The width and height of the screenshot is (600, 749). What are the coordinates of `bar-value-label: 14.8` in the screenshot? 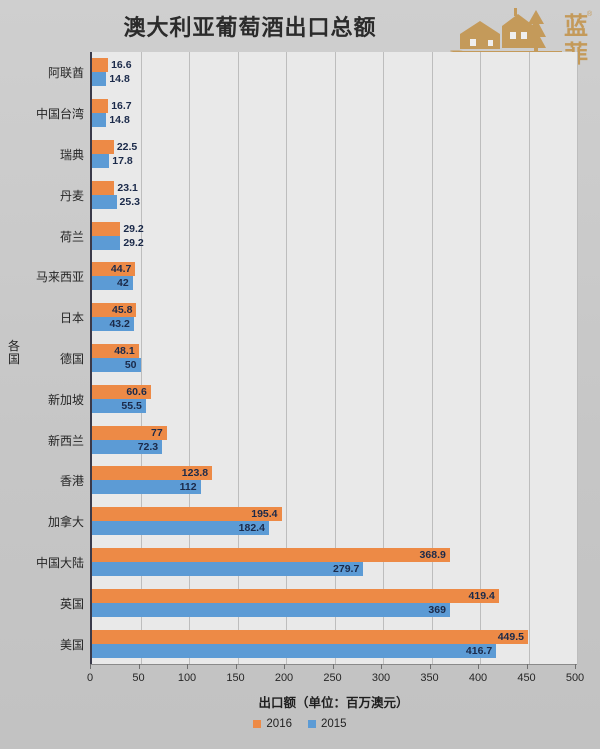 It's located at (119, 120).